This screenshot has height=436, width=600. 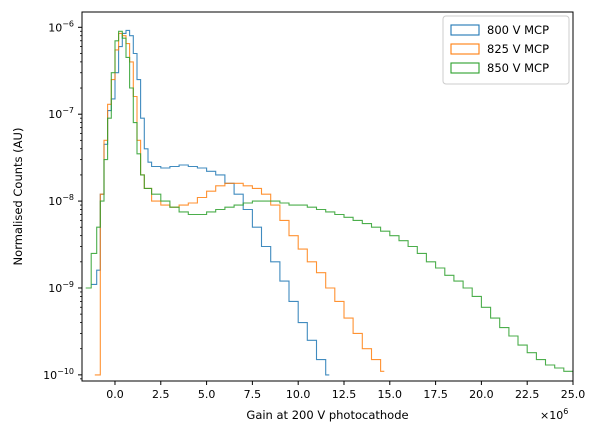 I want to click on x-axis-label: Gain at 200 V photocathode, so click(x=327, y=415).